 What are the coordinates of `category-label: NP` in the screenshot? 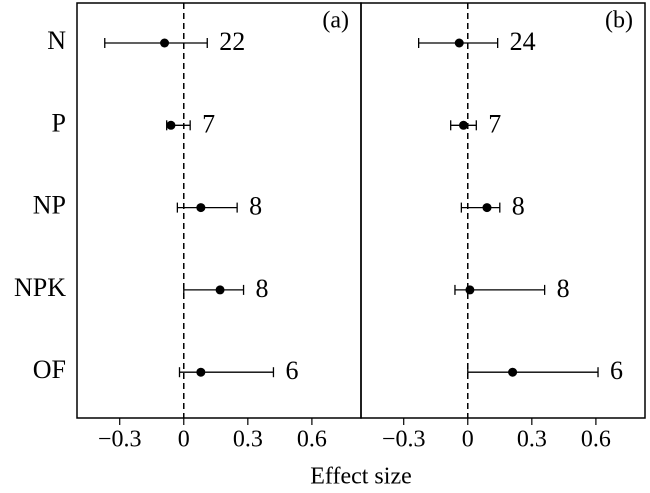 It's located at (49, 205).